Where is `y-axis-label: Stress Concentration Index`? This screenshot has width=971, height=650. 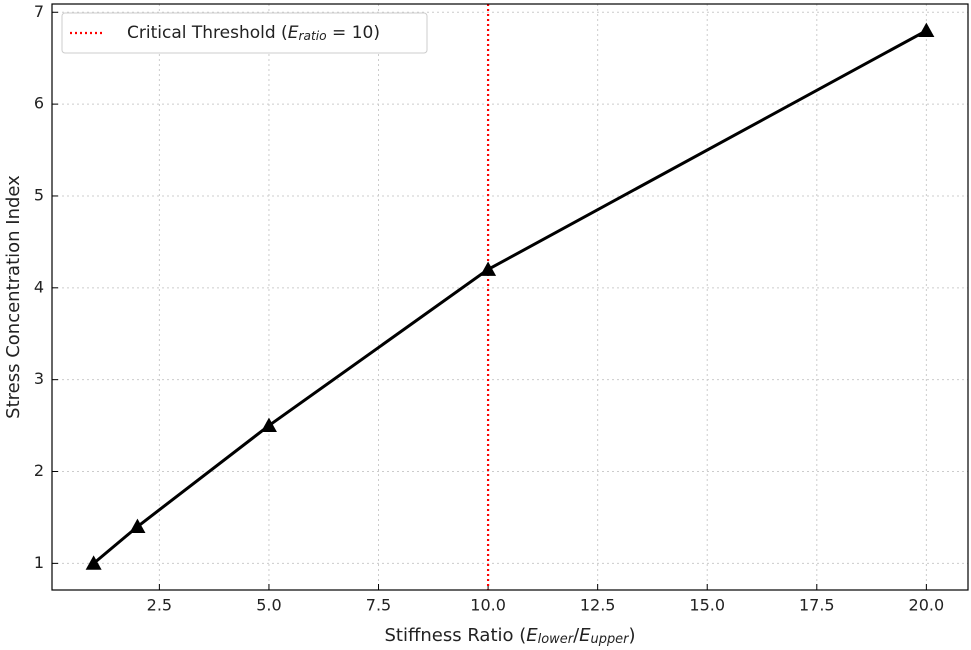 y-axis-label: Stress Concentration Index is located at coordinates (13, 297).